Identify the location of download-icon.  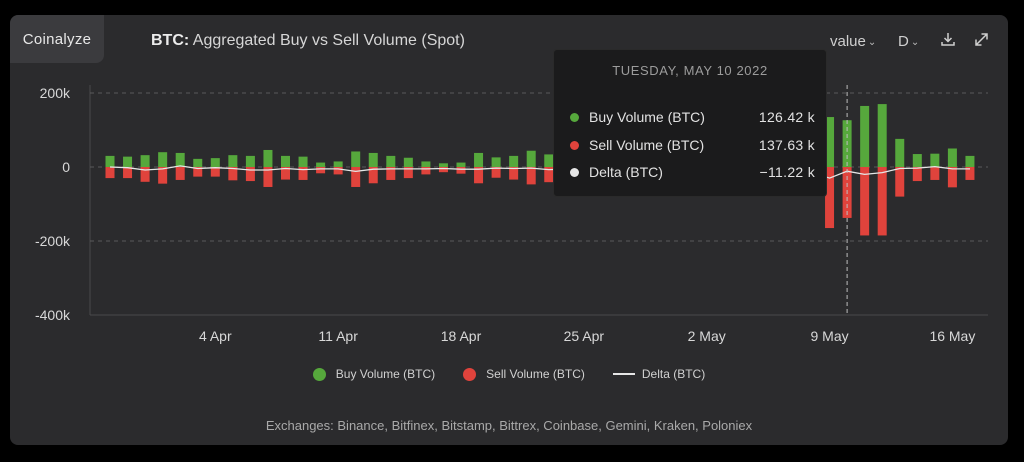
(948, 39).